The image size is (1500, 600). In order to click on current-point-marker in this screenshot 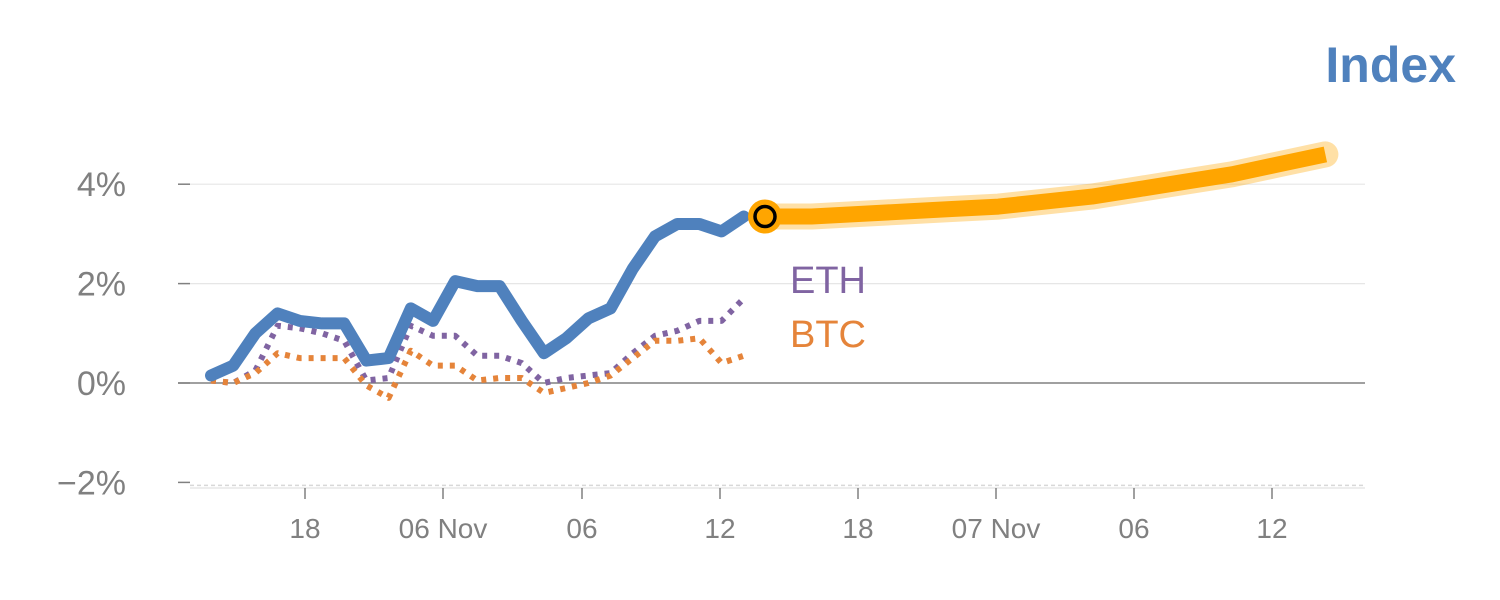, I will do `click(765, 216)`.